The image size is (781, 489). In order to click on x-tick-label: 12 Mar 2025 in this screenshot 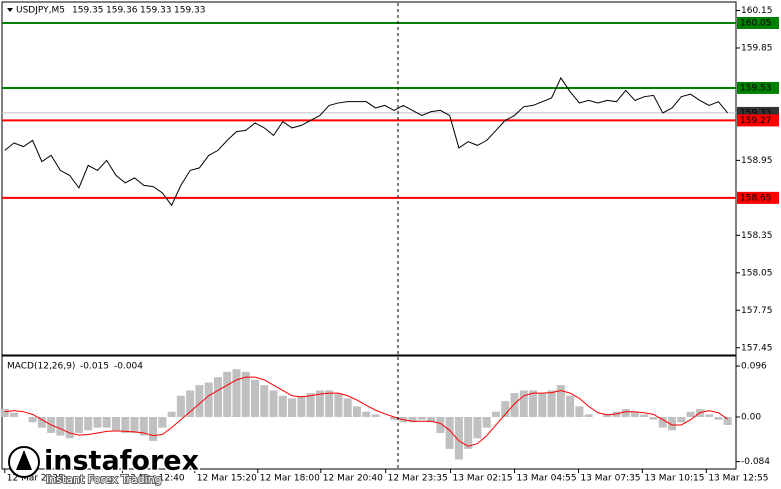, I will do `click(35, 479)`.